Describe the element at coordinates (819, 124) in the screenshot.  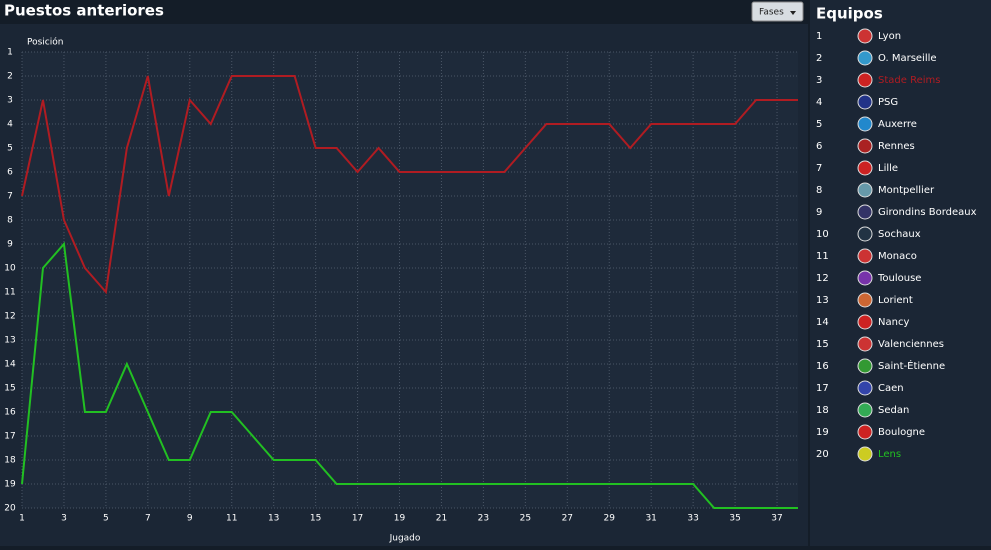
I see `team-rank: 5` at that location.